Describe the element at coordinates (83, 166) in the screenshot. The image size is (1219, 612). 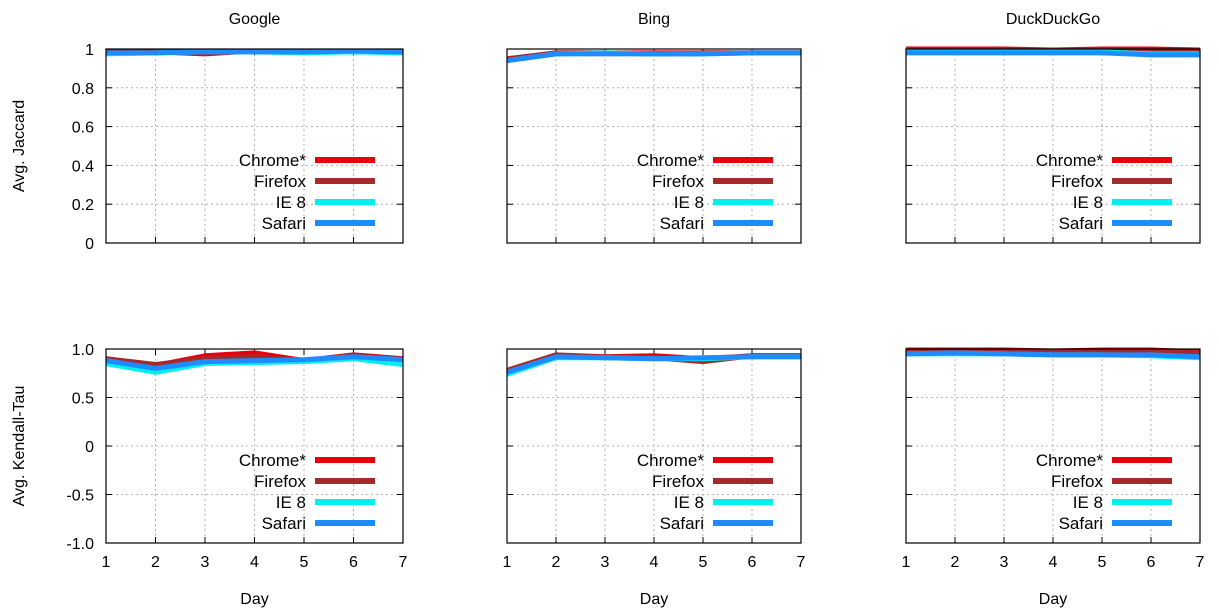
I see `y-tick-label: 0.4` at that location.